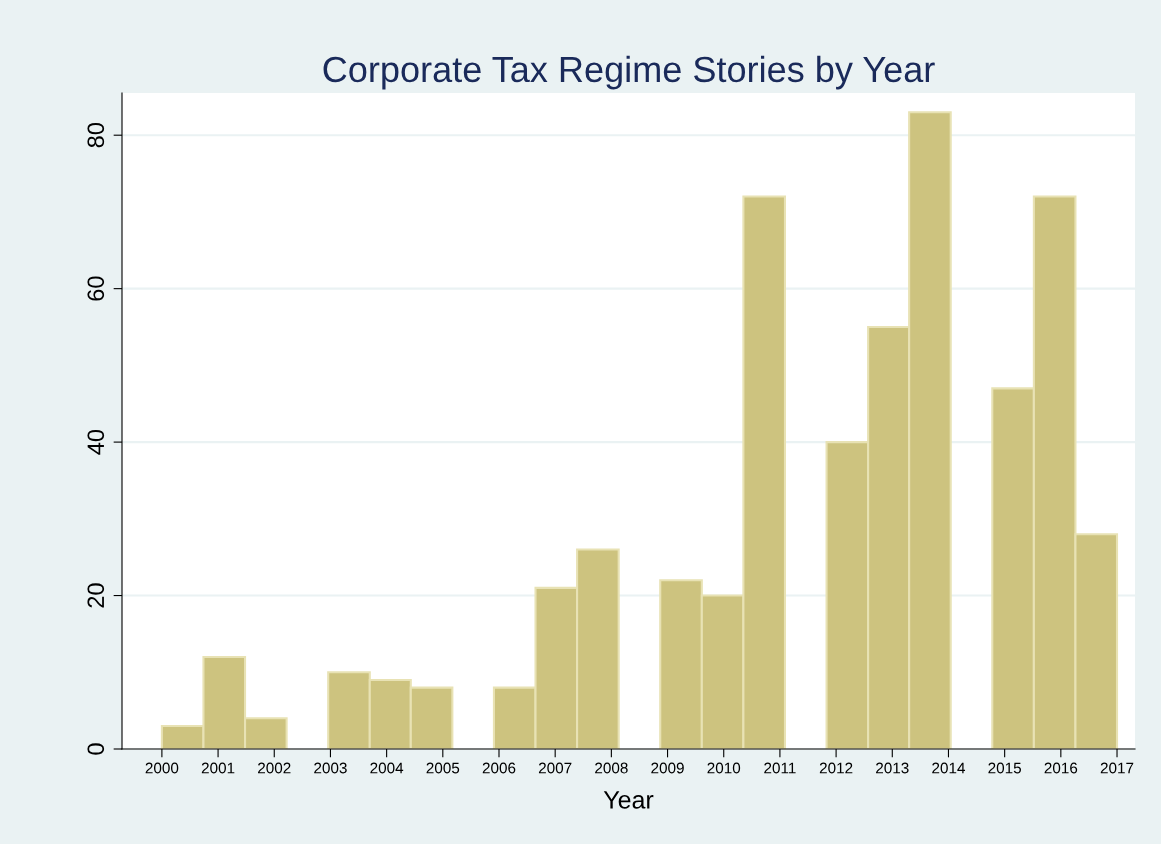  Describe the element at coordinates (1005, 768) in the screenshot. I see `x-tick-label: 2015` at that location.